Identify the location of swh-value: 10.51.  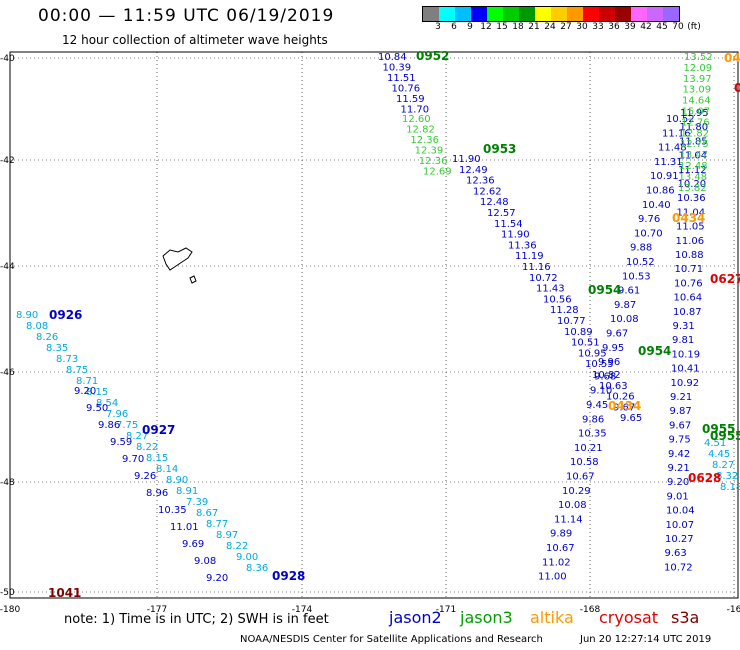
(585, 343).